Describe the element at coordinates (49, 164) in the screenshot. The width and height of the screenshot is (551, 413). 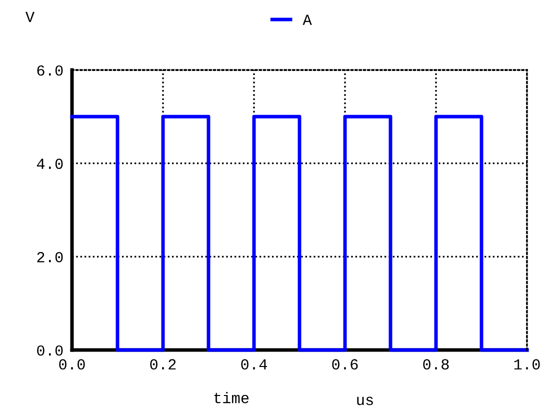
I see `y-tick-label: 4.0` at that location.